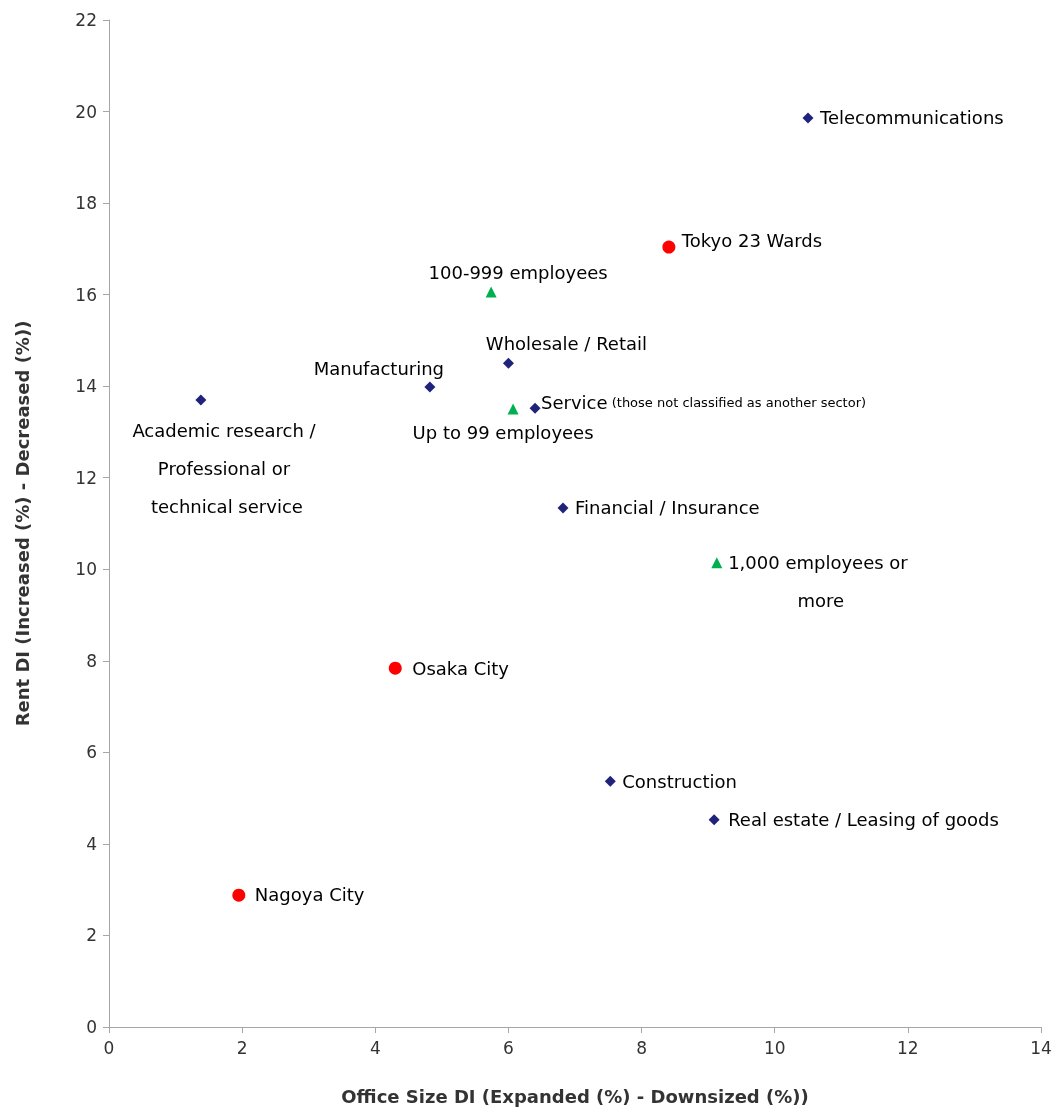 The image size is (1057, 1115). I want to click on annotation: Osaka City, so click(461, 668).